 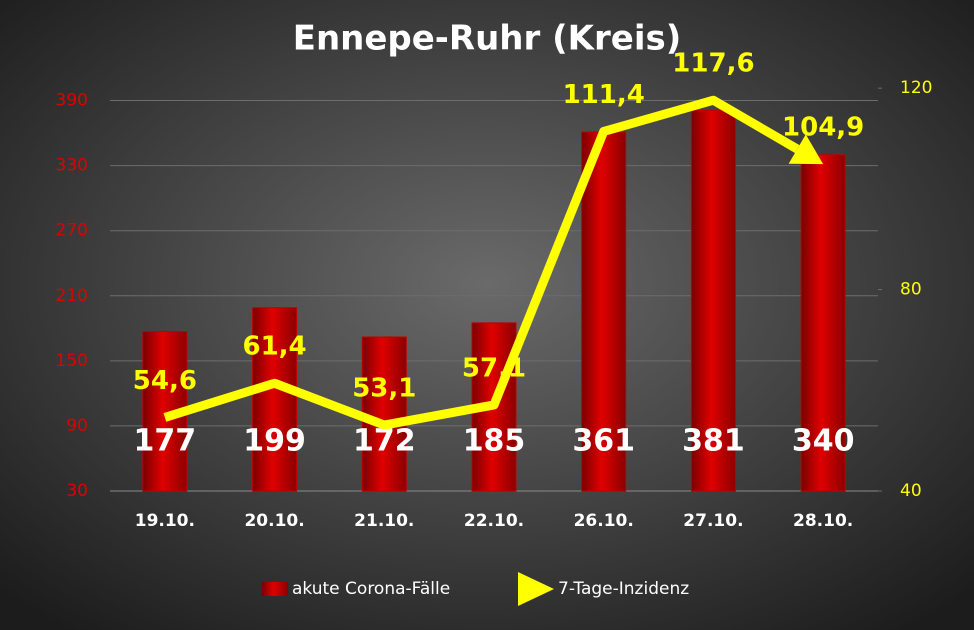 I want to click on bar-value-label: 361, so click(x=603, y=441).